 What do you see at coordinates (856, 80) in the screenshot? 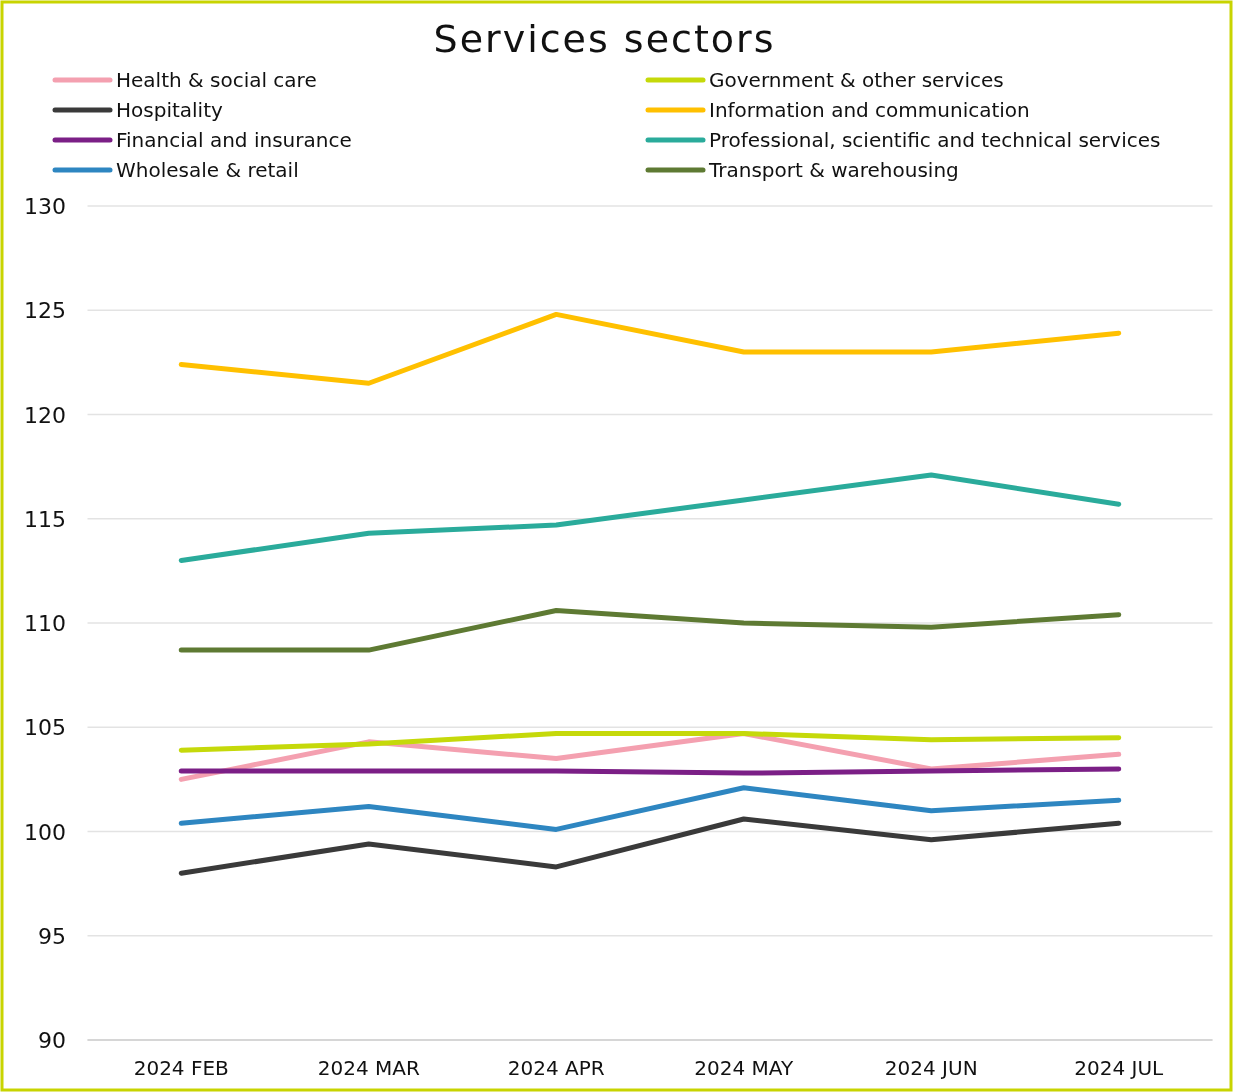
I see `legend-label: Government & other services` at bounding box center [856, 80].